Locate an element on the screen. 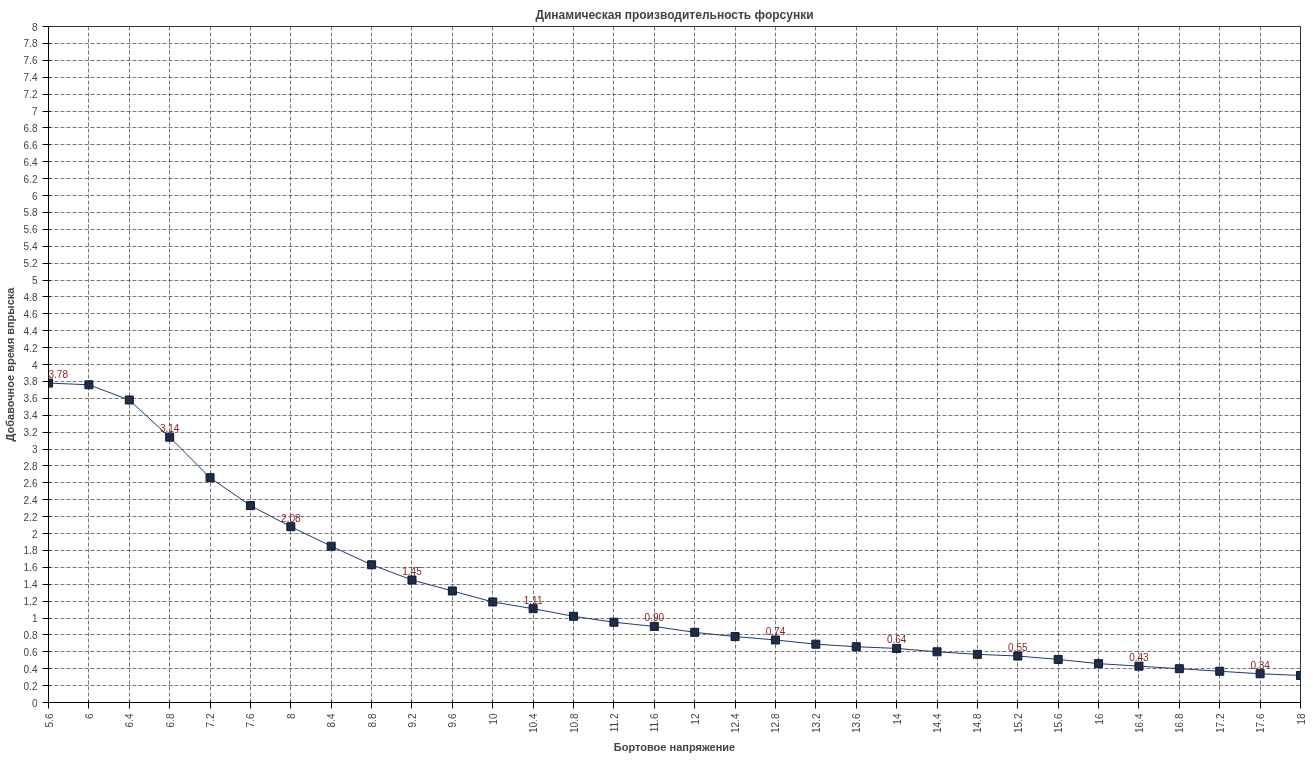 This screenshot has height=761, width=1313. data-label: 0.55 is located at coordinates (1018, 648).